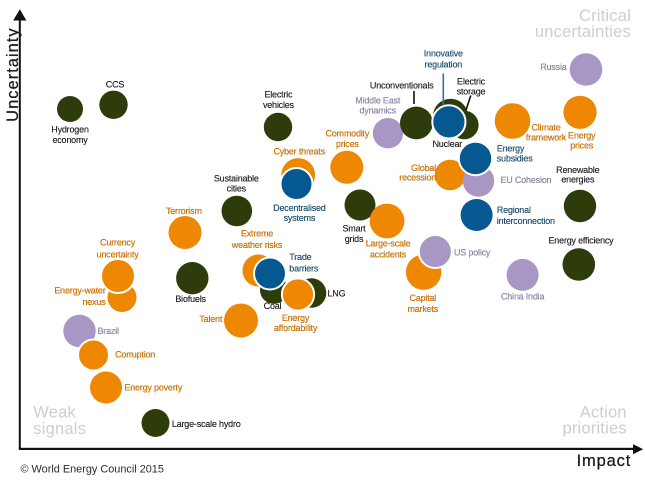 This screenshot has height=480, width=645. What do you see at coordinates (605, 16) in the screenshot?
I see `svg-text: Critical` at bounding box center [605, 16].